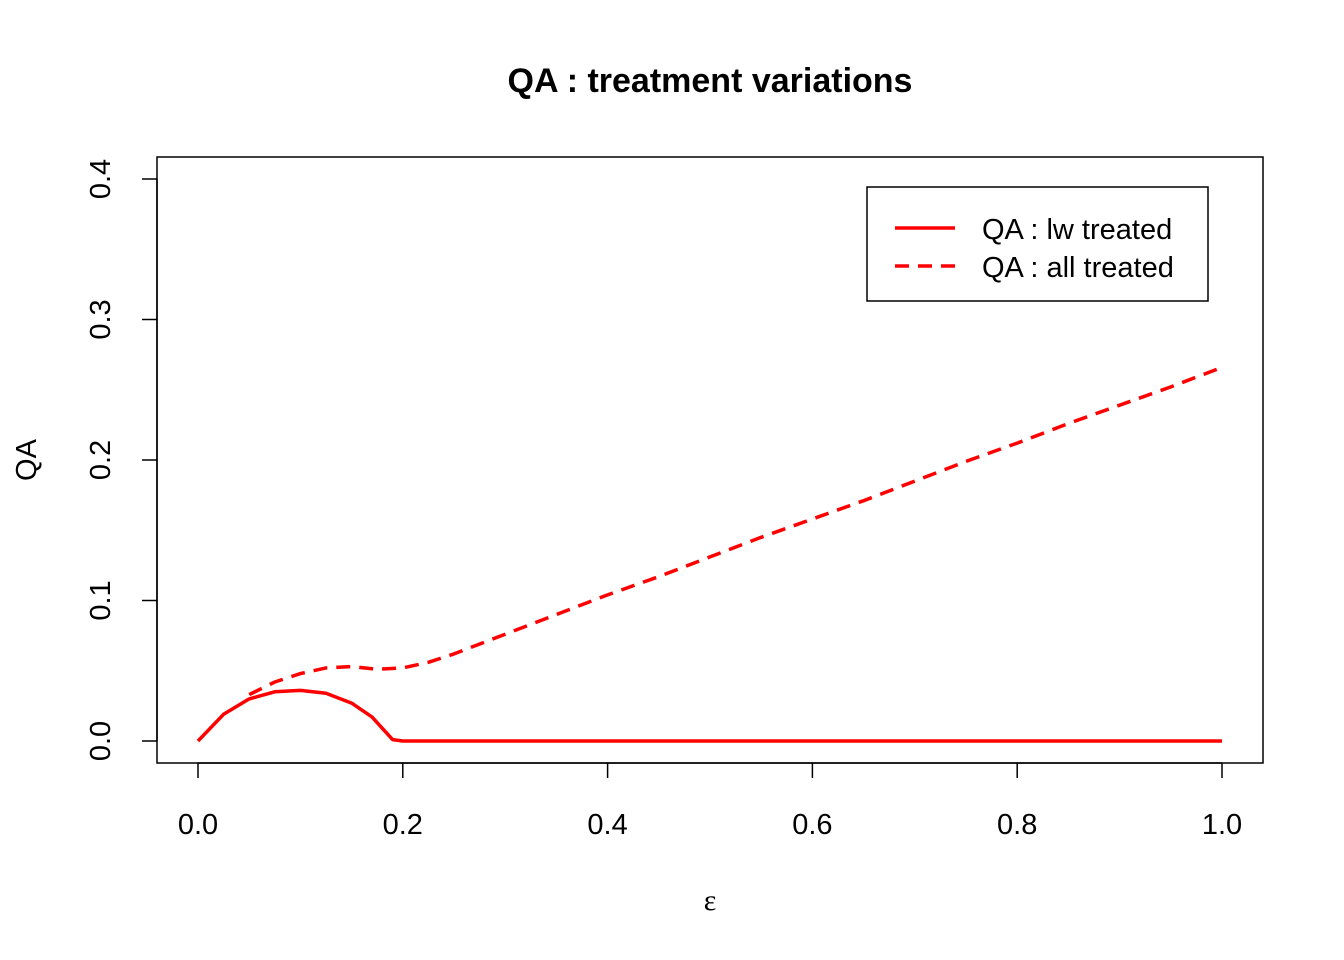  I want to click on legend-label-all-treated: QA : all treated, so click(1078, 268).